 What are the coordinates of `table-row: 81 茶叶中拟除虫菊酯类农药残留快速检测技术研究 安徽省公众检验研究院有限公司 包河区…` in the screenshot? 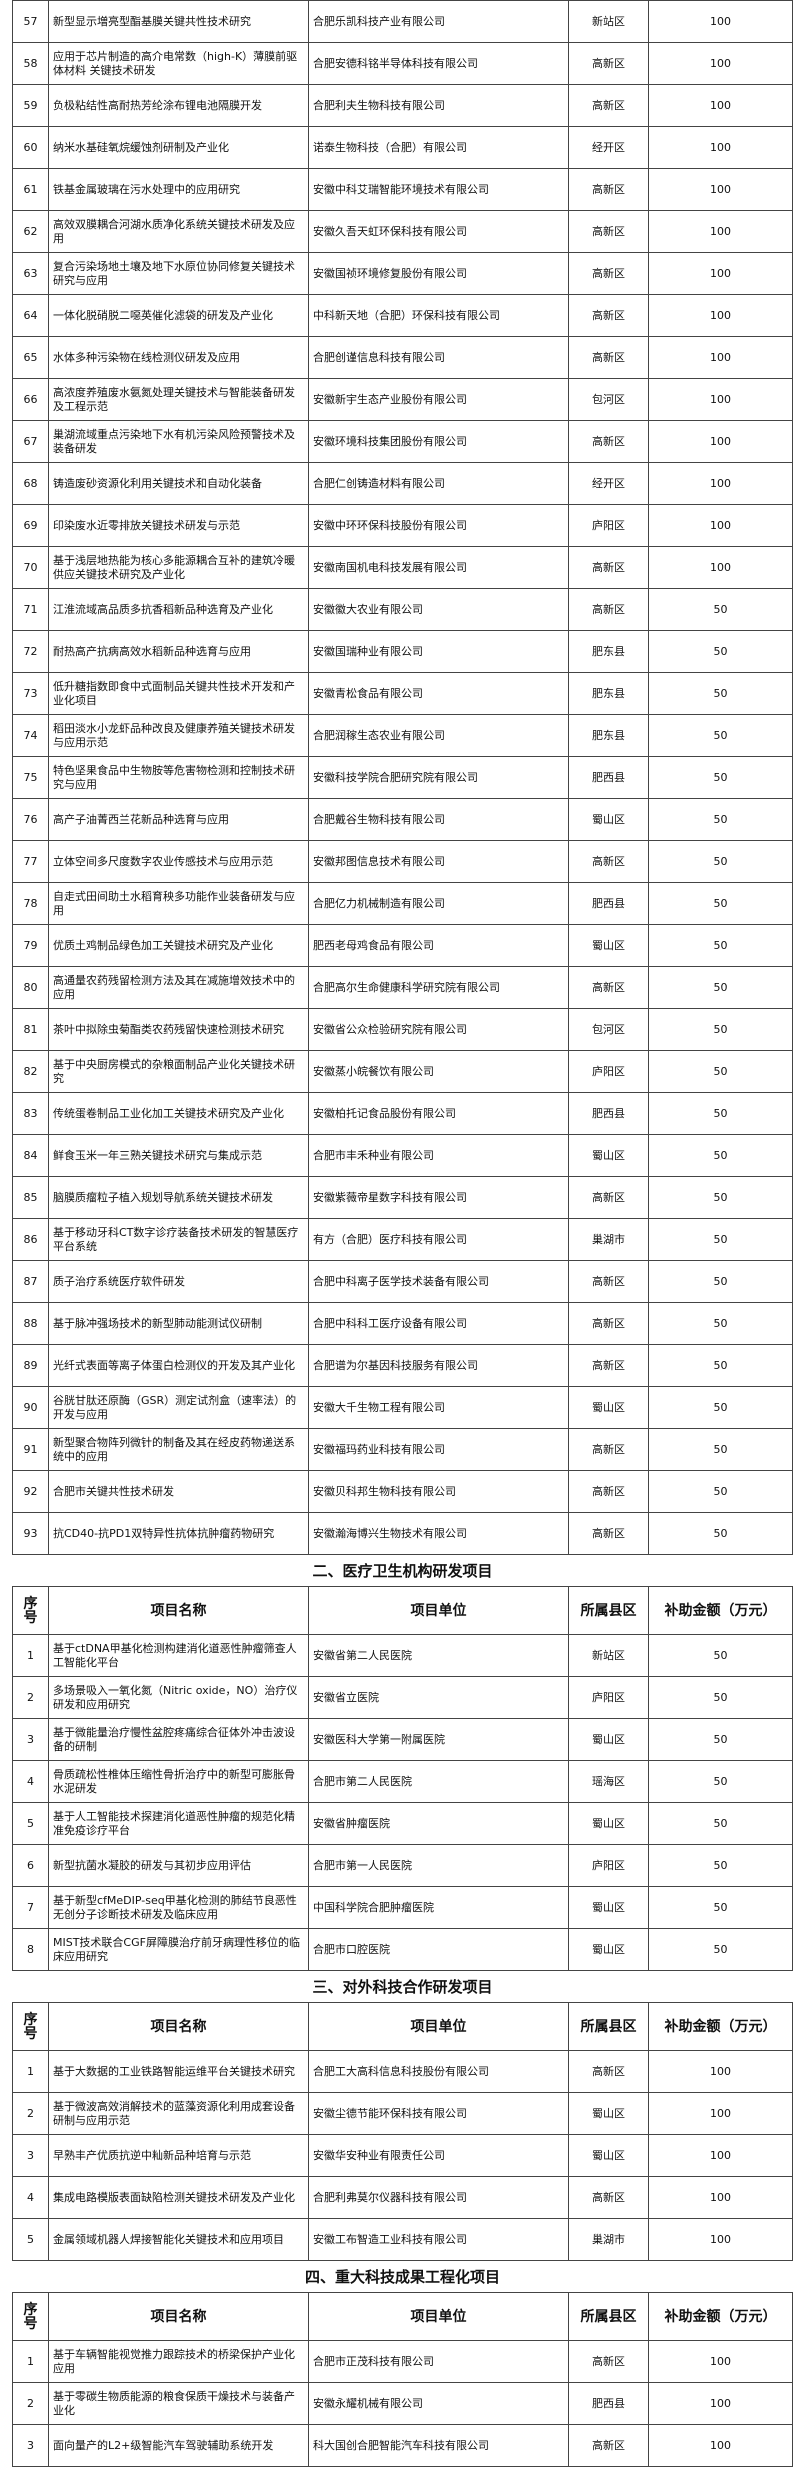 It's located at (402, 1029).